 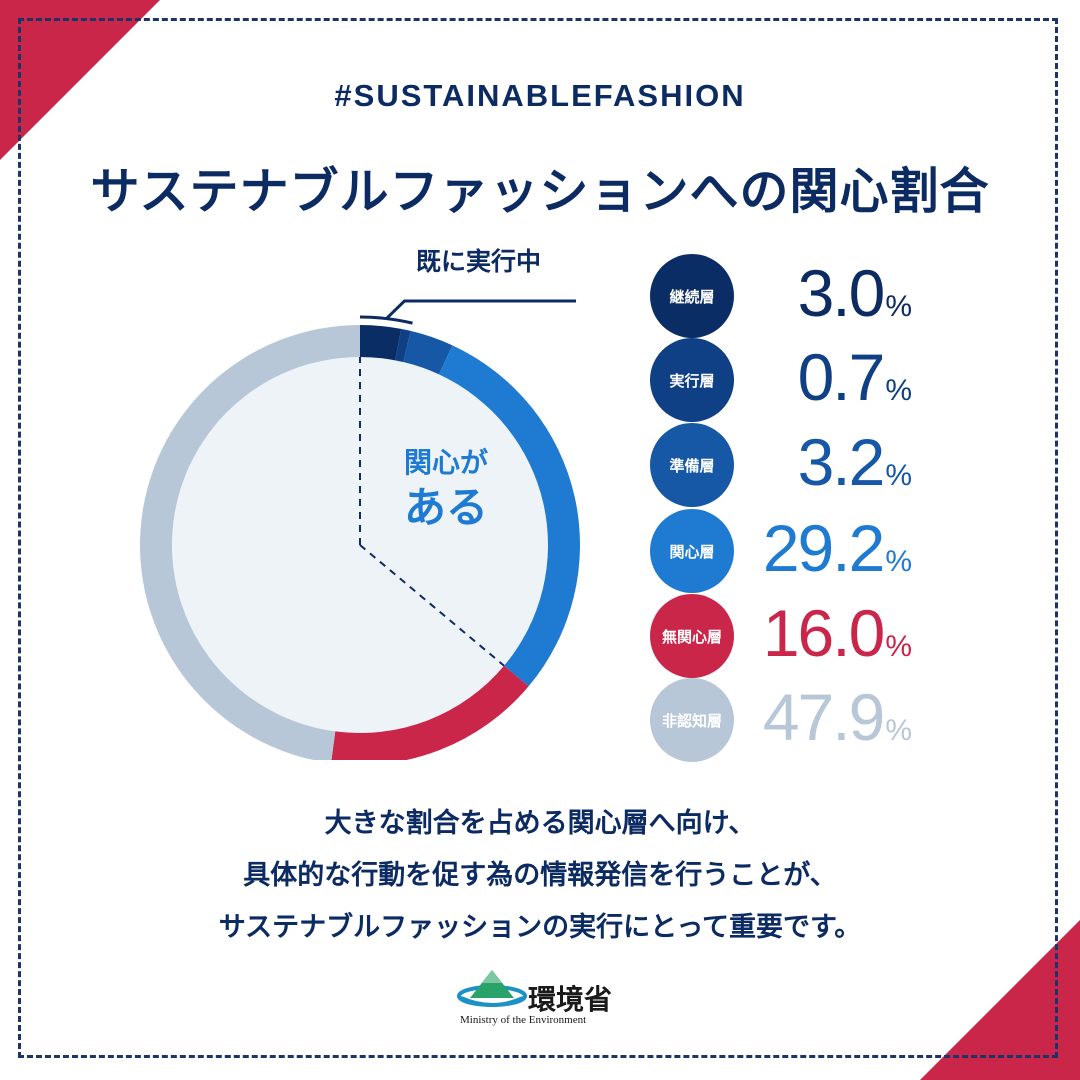 What do you see at coordinates (790, 296) in the screenshot?
I see `legend-item: 継続層 3.0%` at bounding box center [790, 296].